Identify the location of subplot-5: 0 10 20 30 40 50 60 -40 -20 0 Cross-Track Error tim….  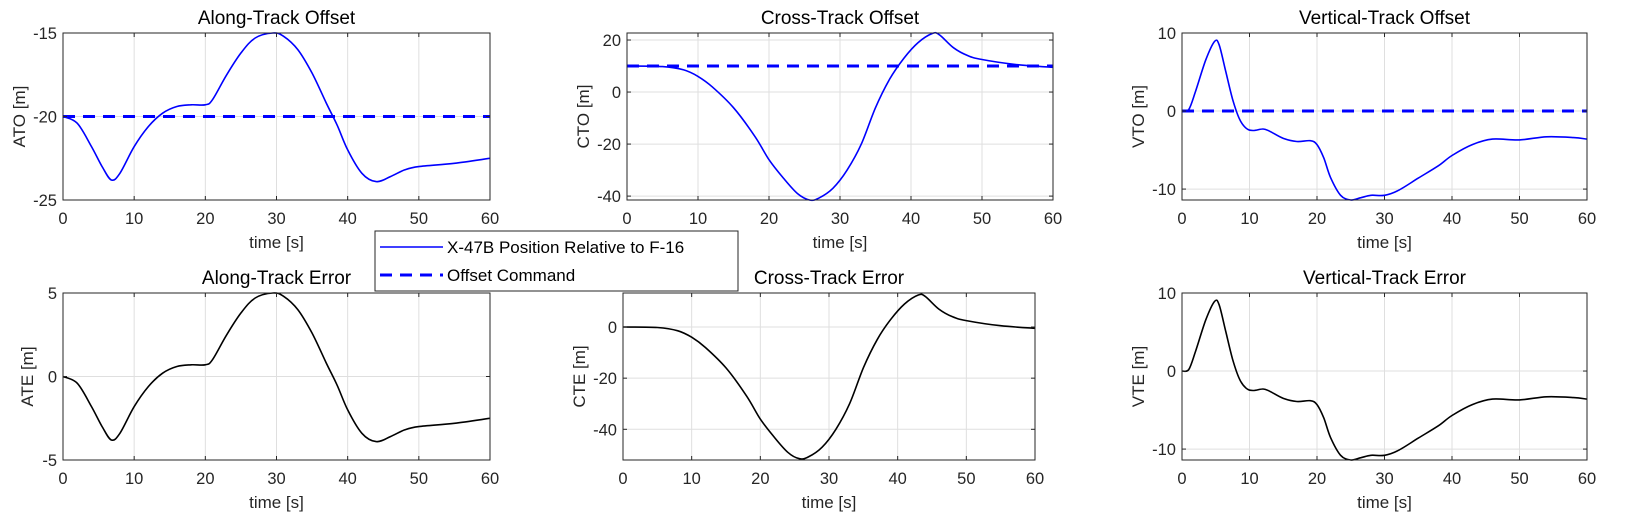
(807, 390).